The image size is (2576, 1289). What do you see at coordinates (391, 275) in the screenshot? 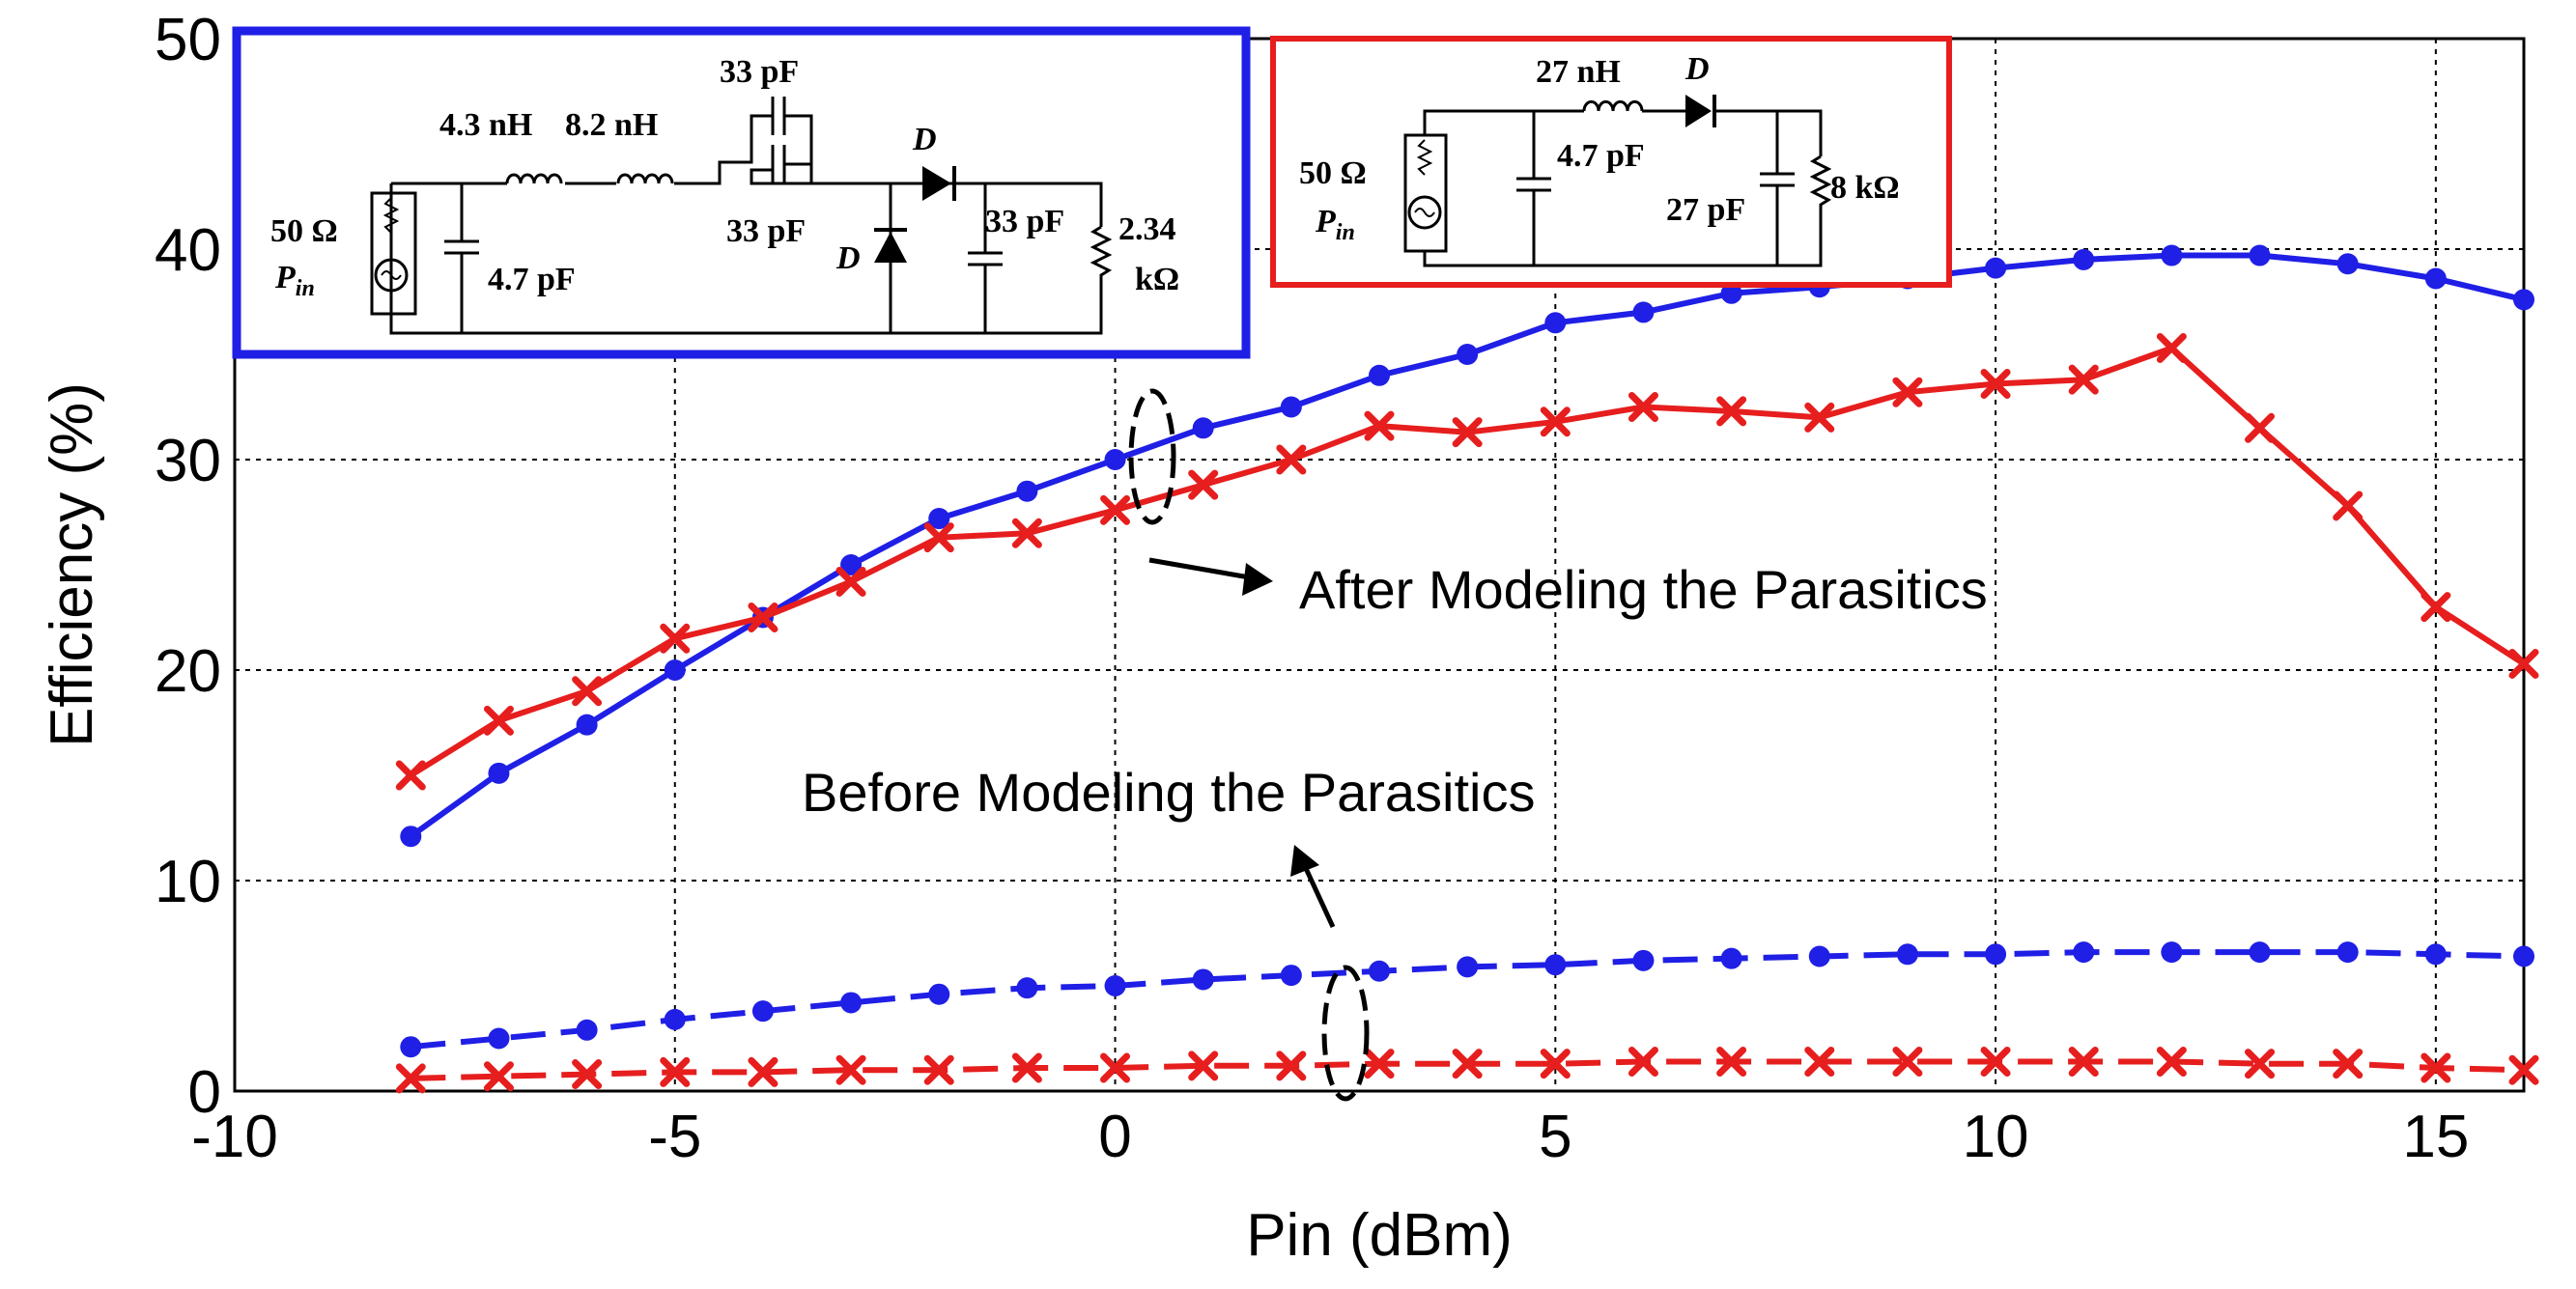
I see `inset-blue-source-circle` at bounding box center [391, 275].